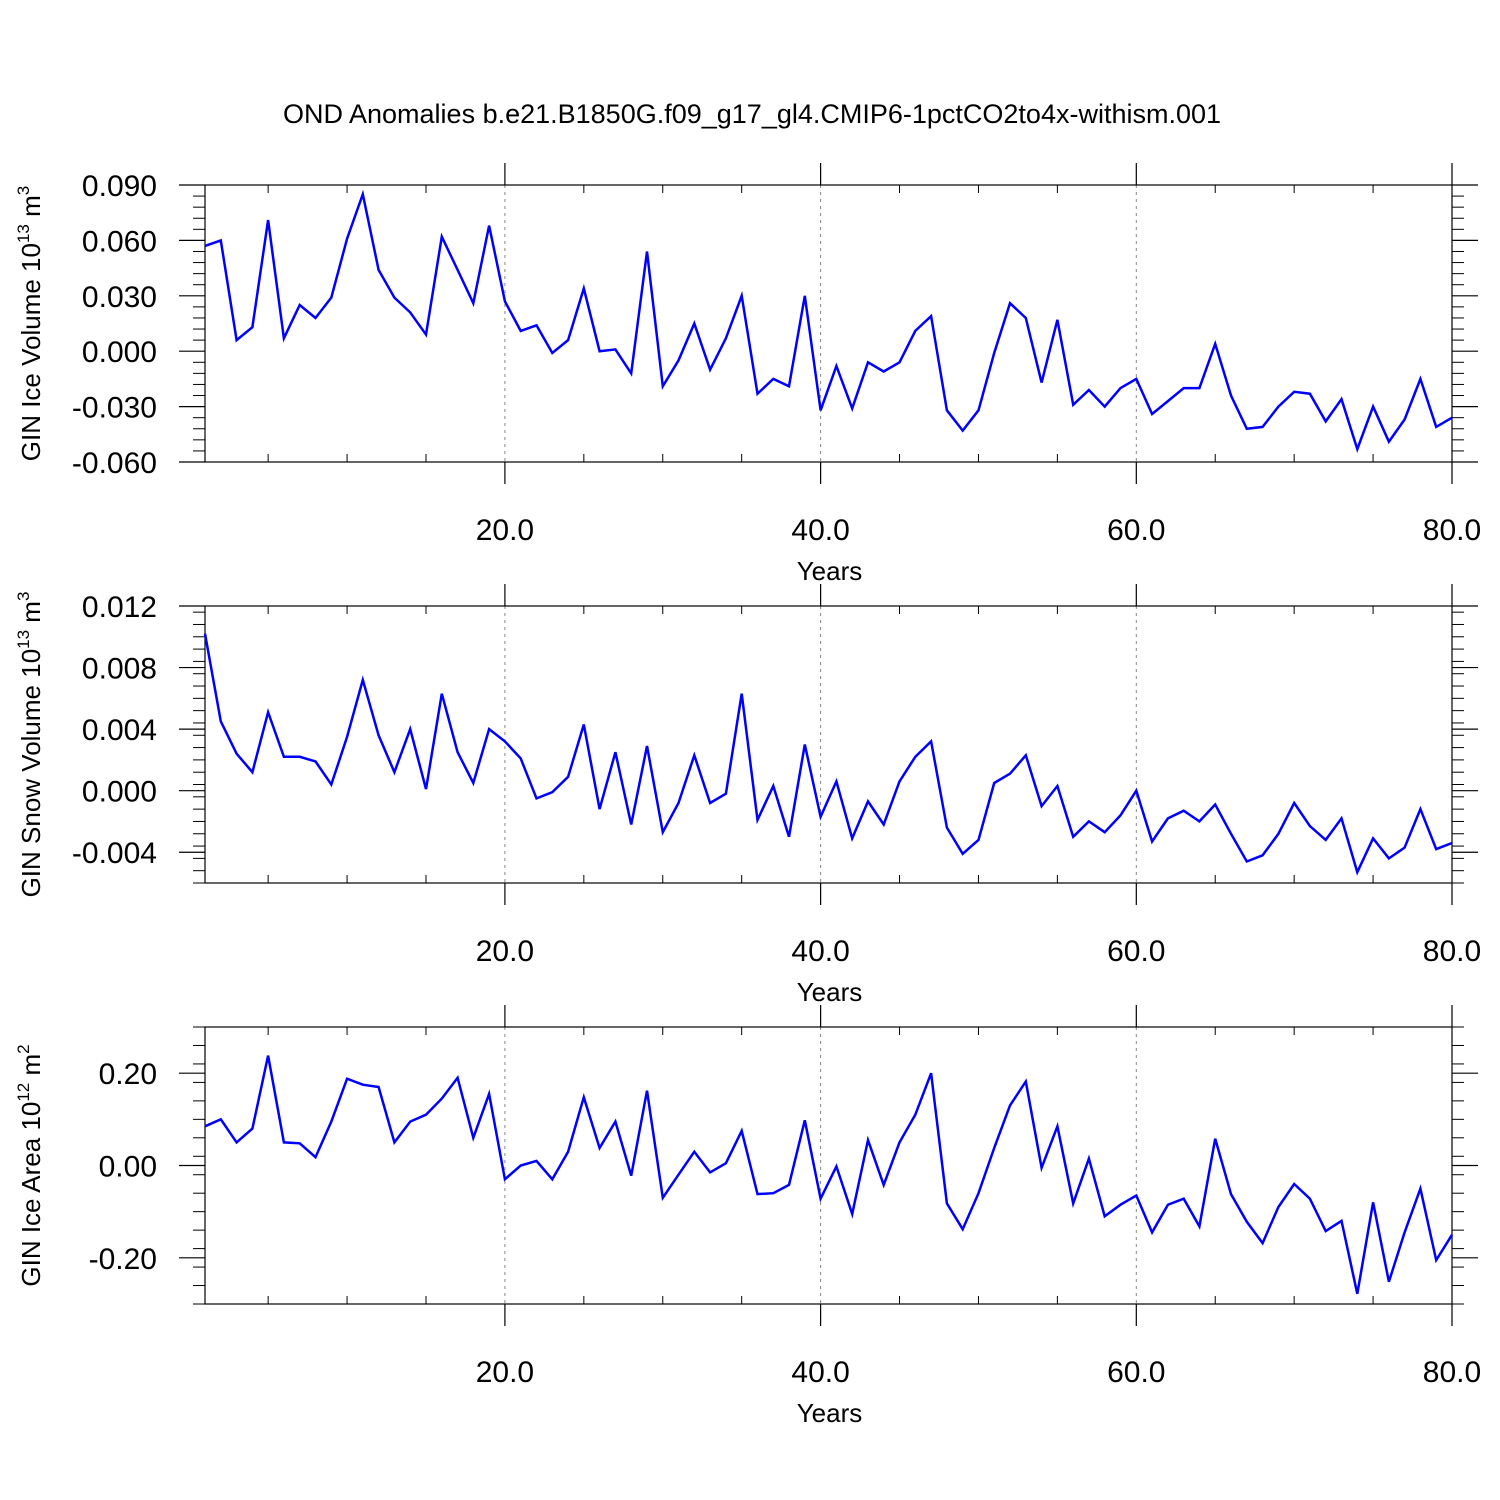 The width and height of the screenshot is (1500, 1500). I want to click on y-tick-label: 0.090, so click(119, 186).